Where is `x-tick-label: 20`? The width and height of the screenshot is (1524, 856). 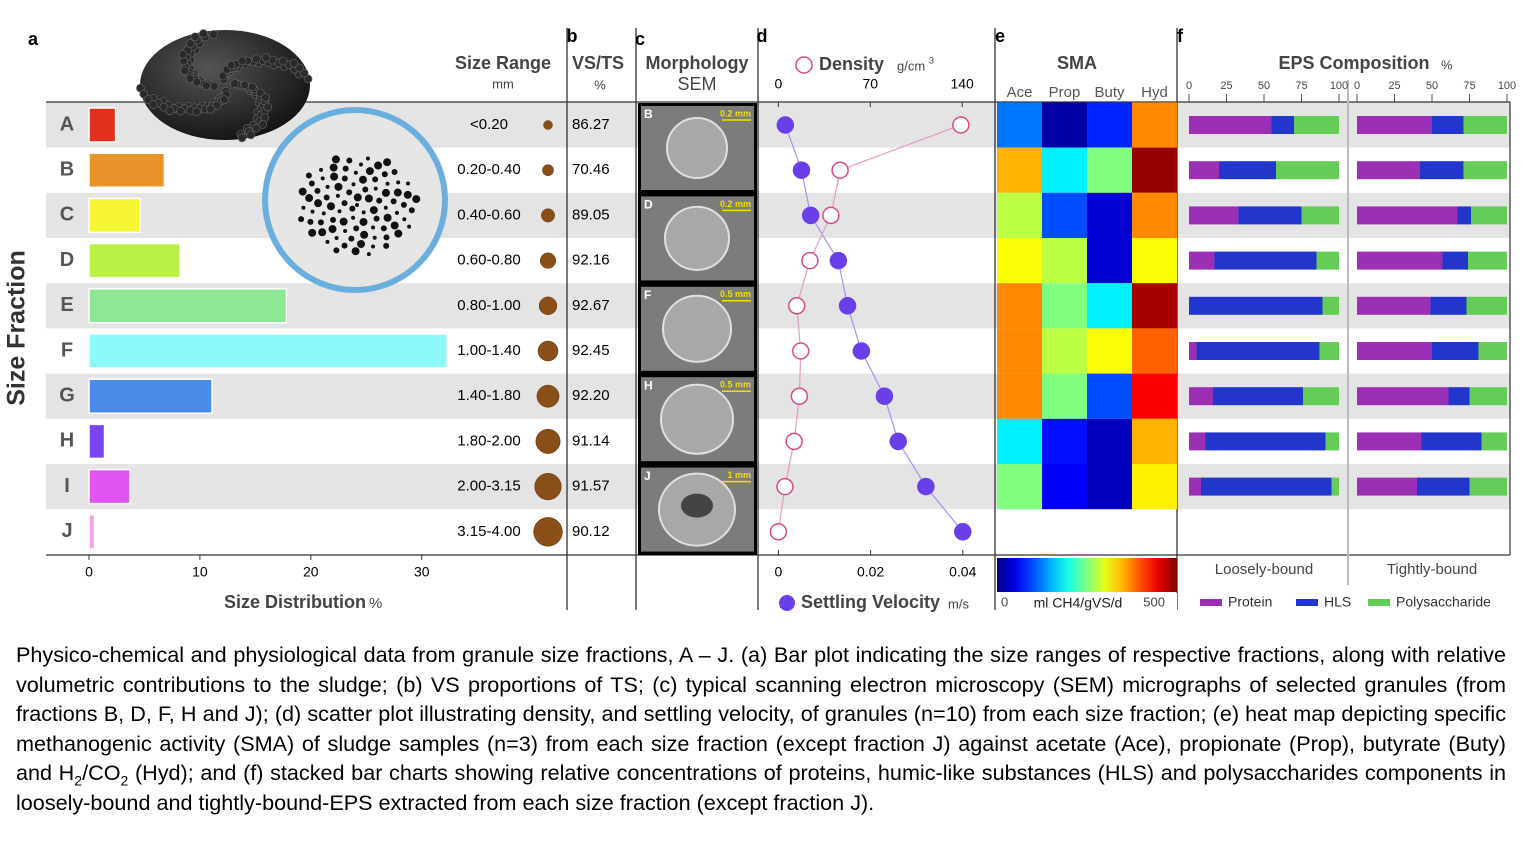 x-tick-label: 20 is located at coordinates (311, 572).